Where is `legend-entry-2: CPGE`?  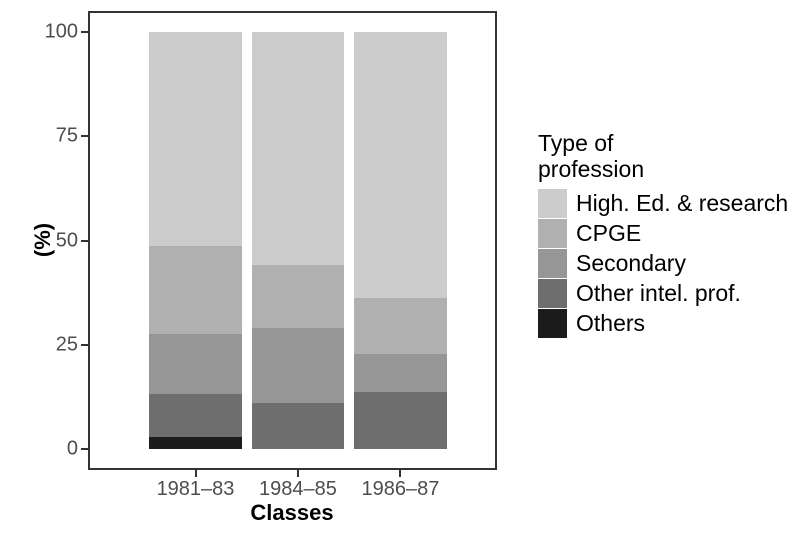 legend-entry-2: CPGE is located at coordinates (663, 233).